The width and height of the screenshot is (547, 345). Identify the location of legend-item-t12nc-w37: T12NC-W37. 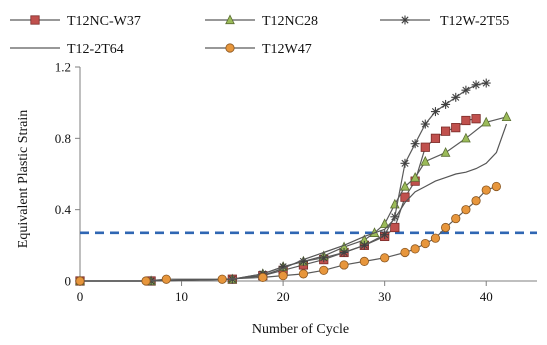
(75, 21).